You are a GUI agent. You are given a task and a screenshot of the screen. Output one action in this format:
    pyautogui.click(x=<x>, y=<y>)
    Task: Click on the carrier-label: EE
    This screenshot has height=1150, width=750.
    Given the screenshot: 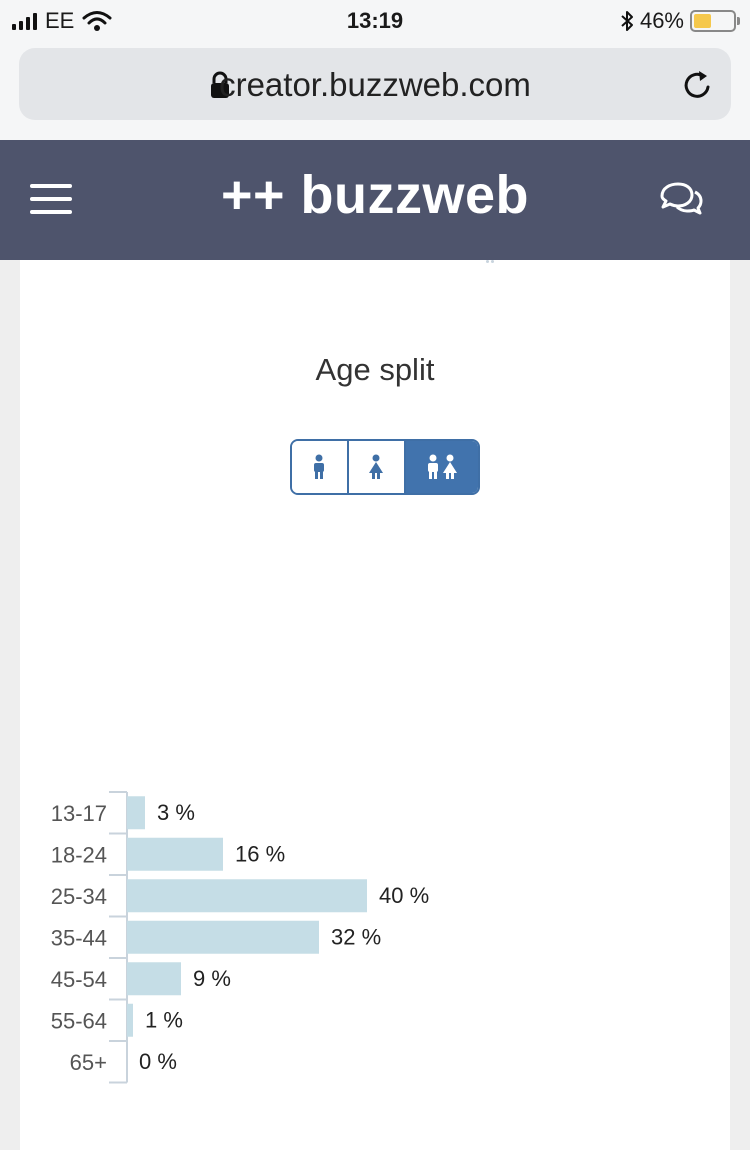 What is the action you would take?
    pyautogui.click(x=60, y=20)
    